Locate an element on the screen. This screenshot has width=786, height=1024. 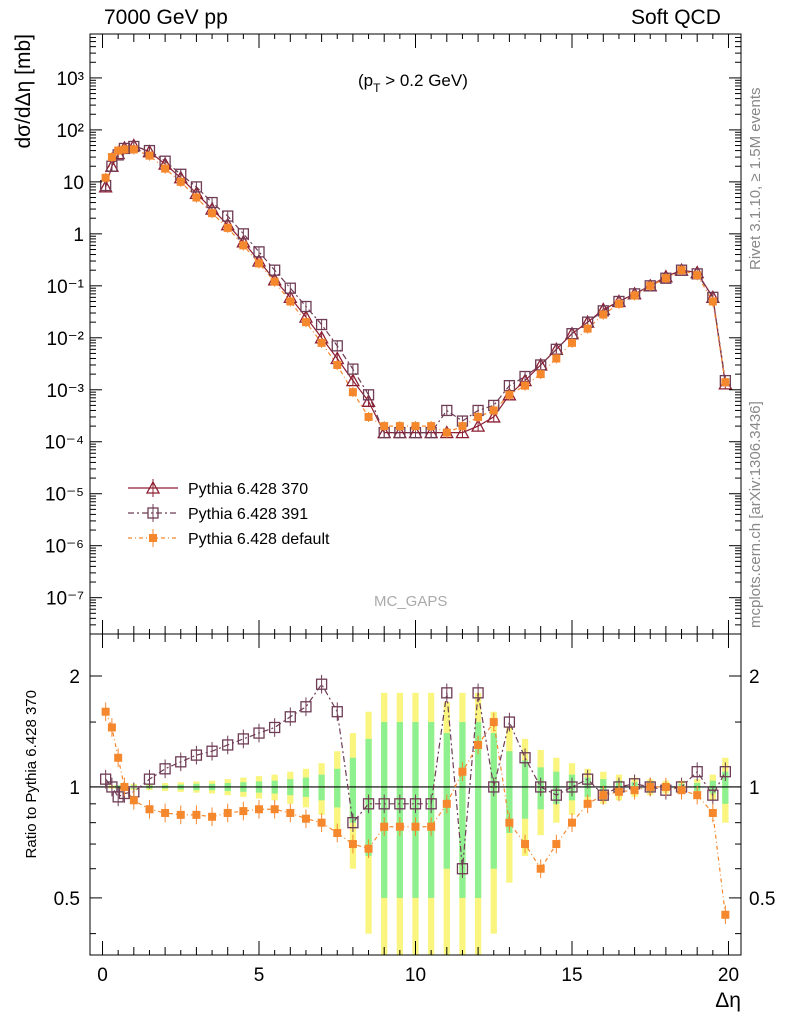
x-tick-label: 0 is located at coordinates (102, 975).